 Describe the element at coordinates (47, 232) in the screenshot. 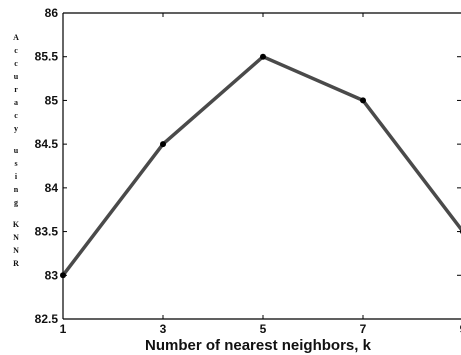

I see `y-tick-label: 83.5` at that location.